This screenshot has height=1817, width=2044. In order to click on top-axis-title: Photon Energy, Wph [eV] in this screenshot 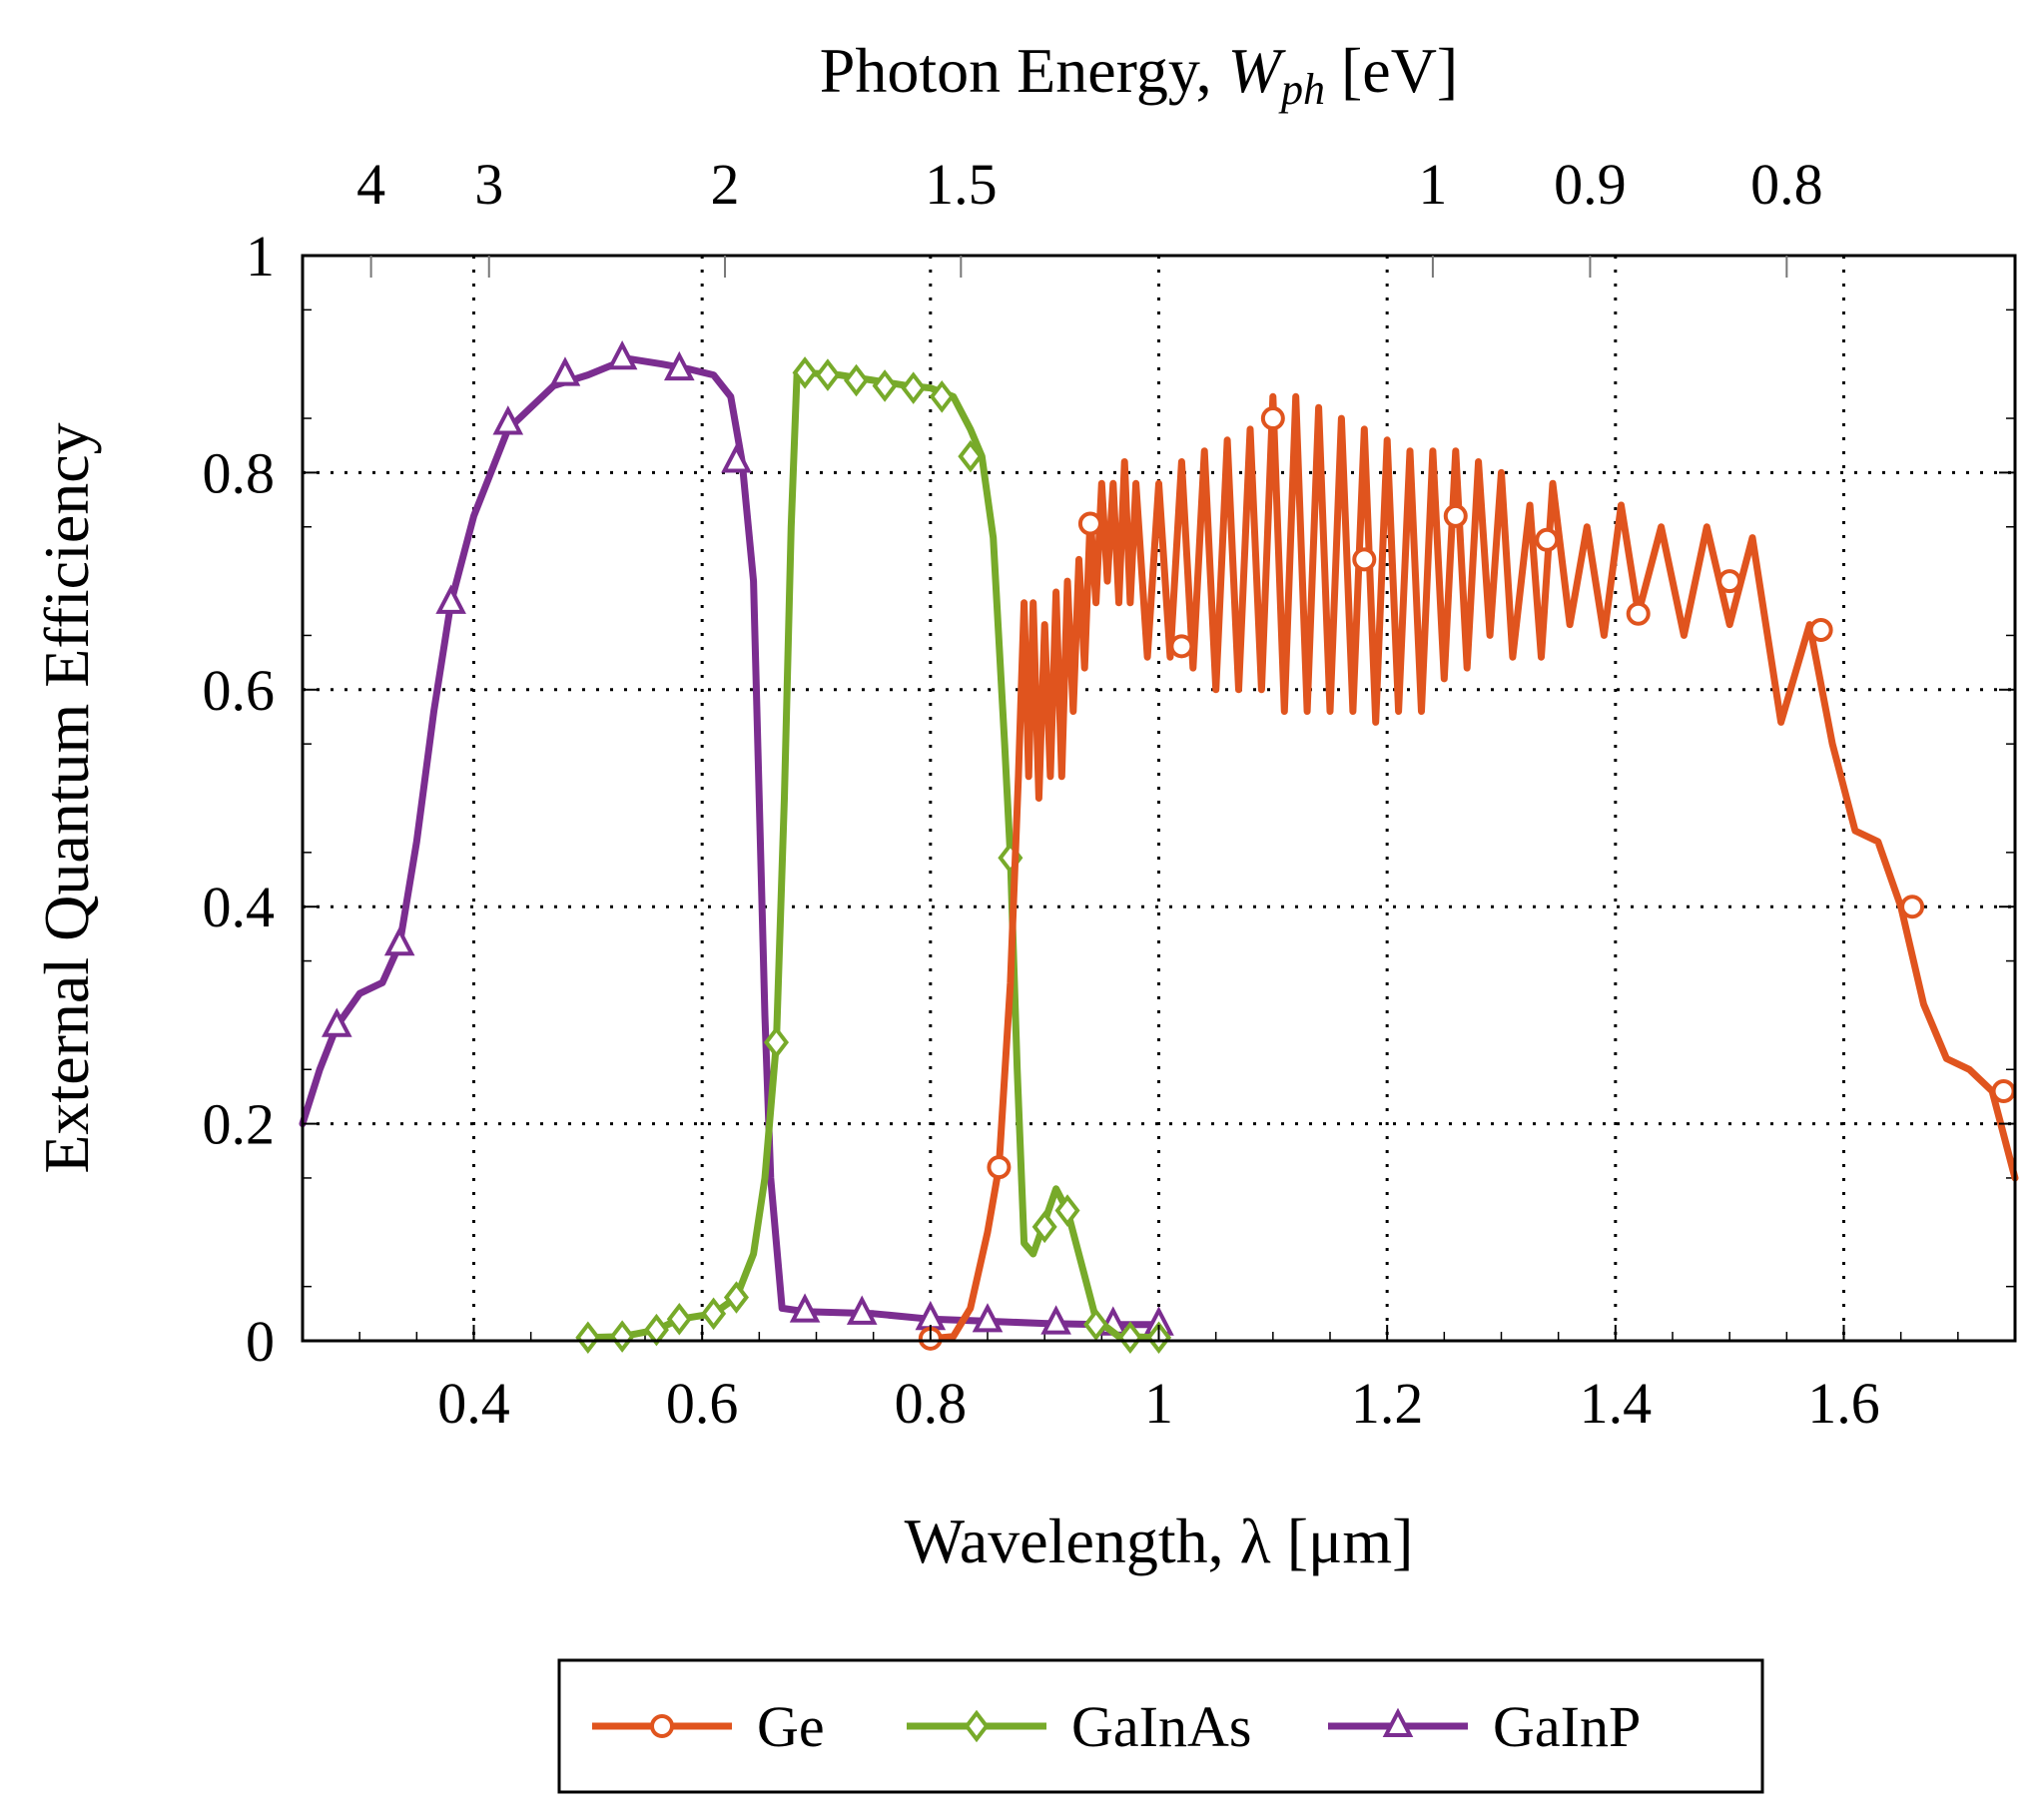, I will do `click(1139, 75)`.